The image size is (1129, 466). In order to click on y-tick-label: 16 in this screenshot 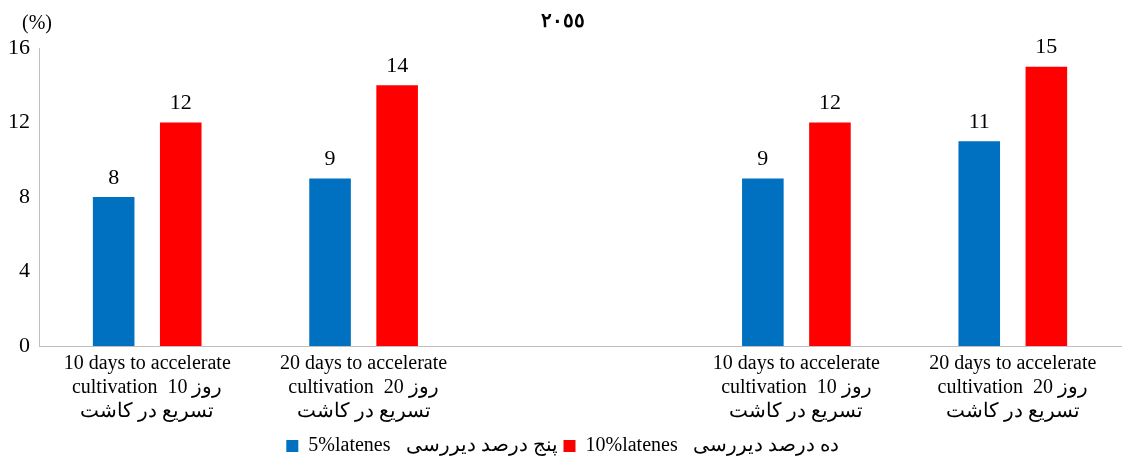, I will do `click(19, 46)`.